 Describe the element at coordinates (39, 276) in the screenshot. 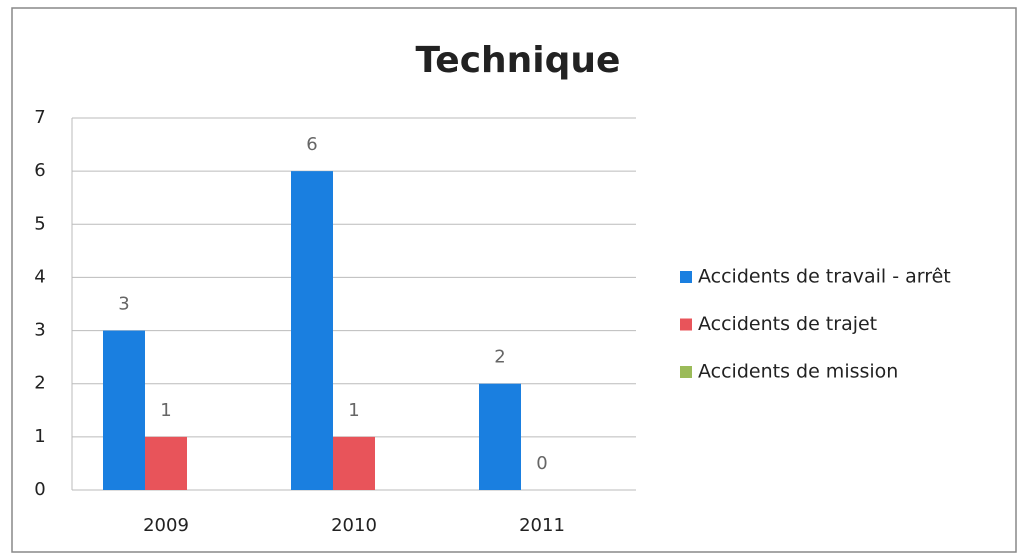

I see `y-tick-label: 4` at that location.